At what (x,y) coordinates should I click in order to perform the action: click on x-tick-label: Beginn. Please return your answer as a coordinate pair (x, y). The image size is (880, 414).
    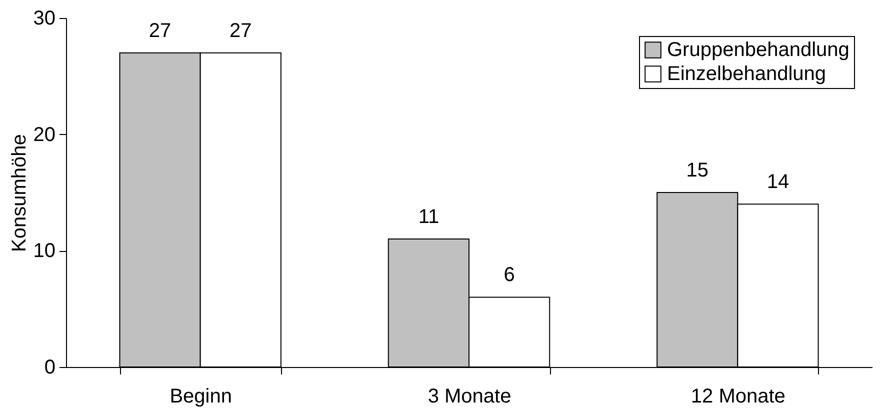
    Looking at the image, I should click on (201, 397).